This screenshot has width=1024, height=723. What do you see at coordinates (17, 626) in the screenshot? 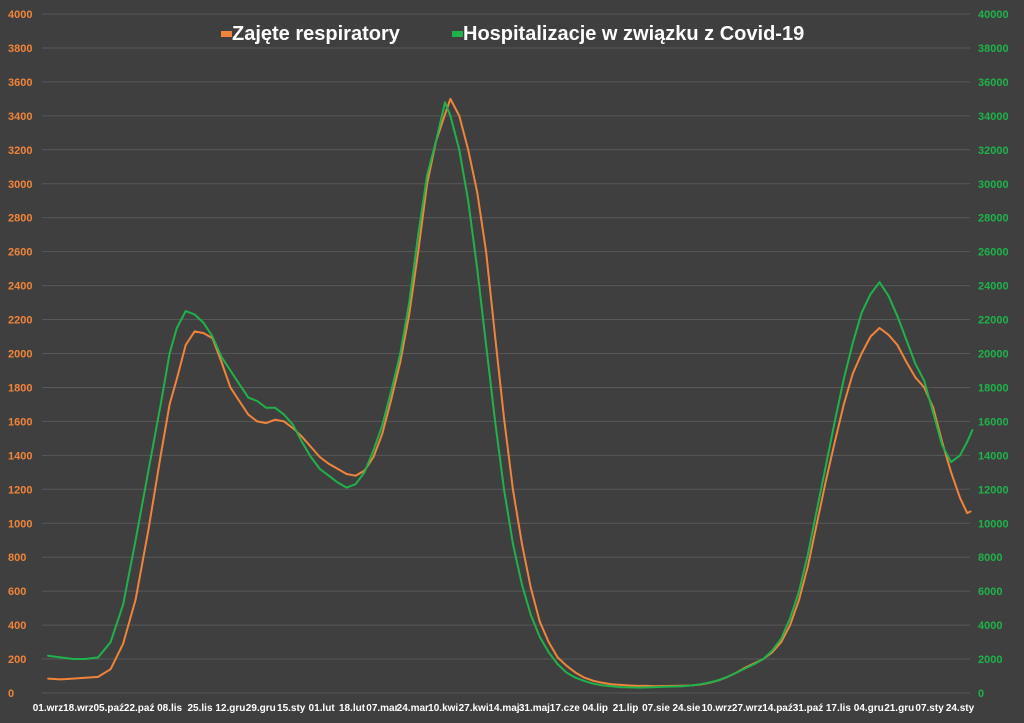
I see `y-left-tick-label: 400` at bounding box center [17, 626].